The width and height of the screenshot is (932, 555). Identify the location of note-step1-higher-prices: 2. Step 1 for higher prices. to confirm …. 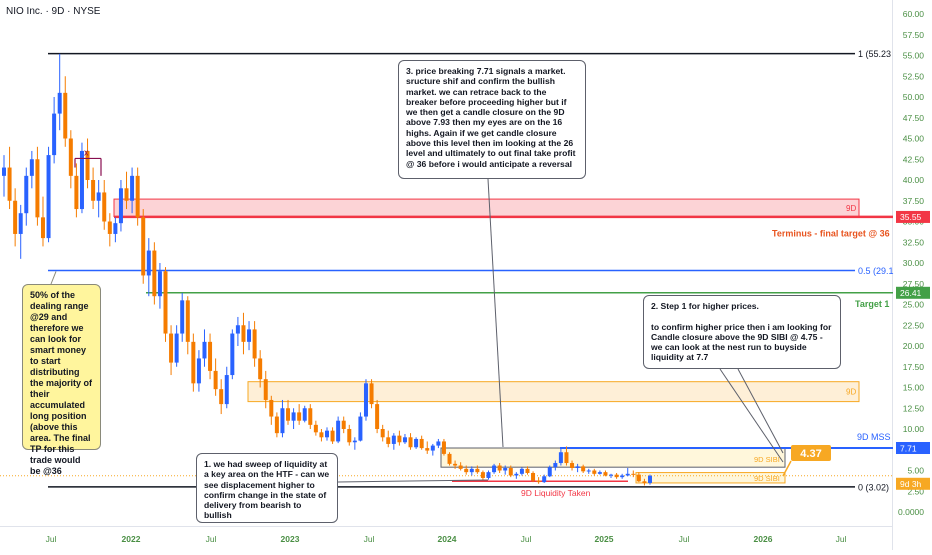
(742, 332).